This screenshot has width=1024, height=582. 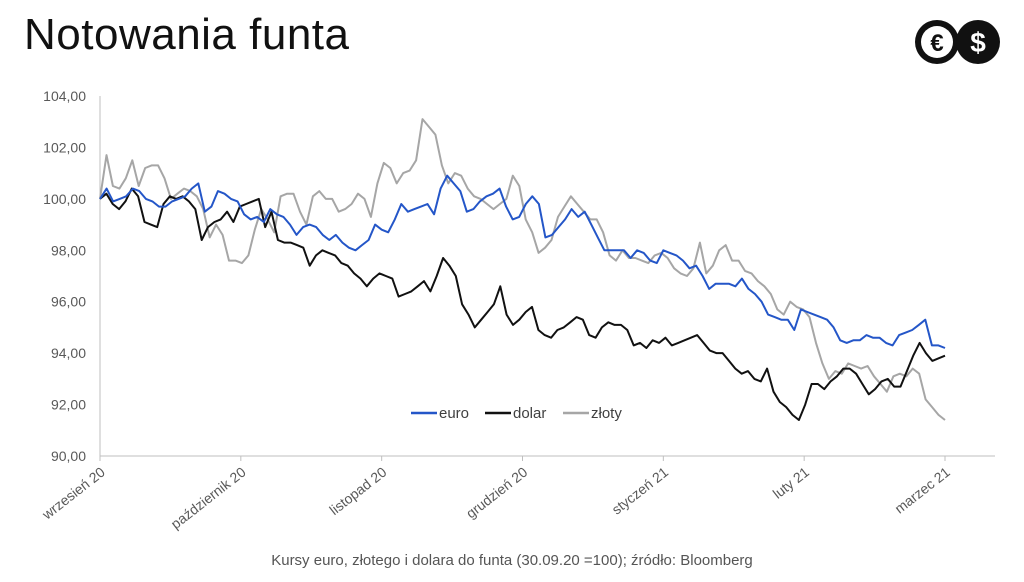 I want to click on x-tick-label: wrzesień 20, so click(x=73, y=493).